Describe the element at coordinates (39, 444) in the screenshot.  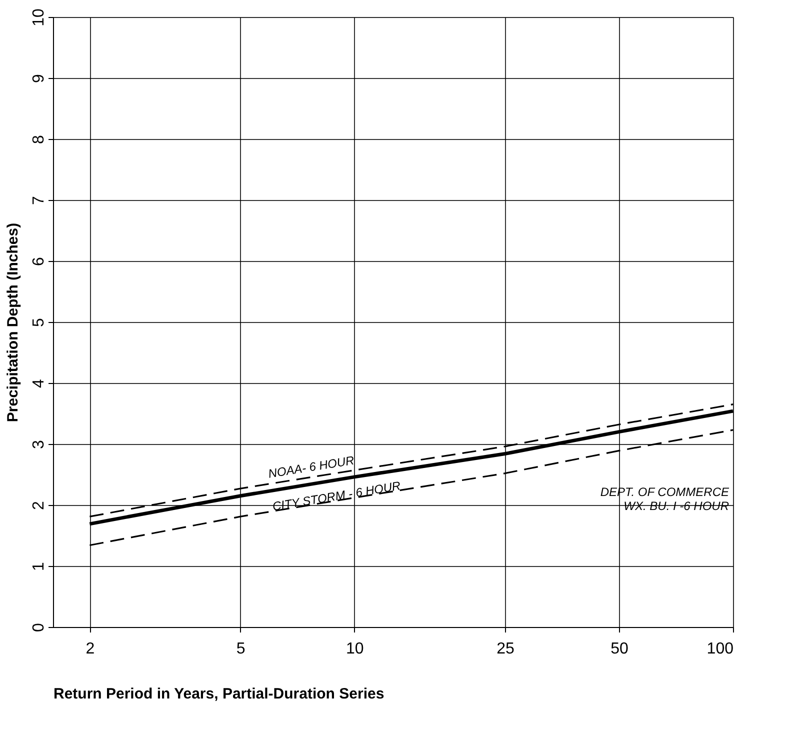
I see `y-tick-label: 3` at that location.